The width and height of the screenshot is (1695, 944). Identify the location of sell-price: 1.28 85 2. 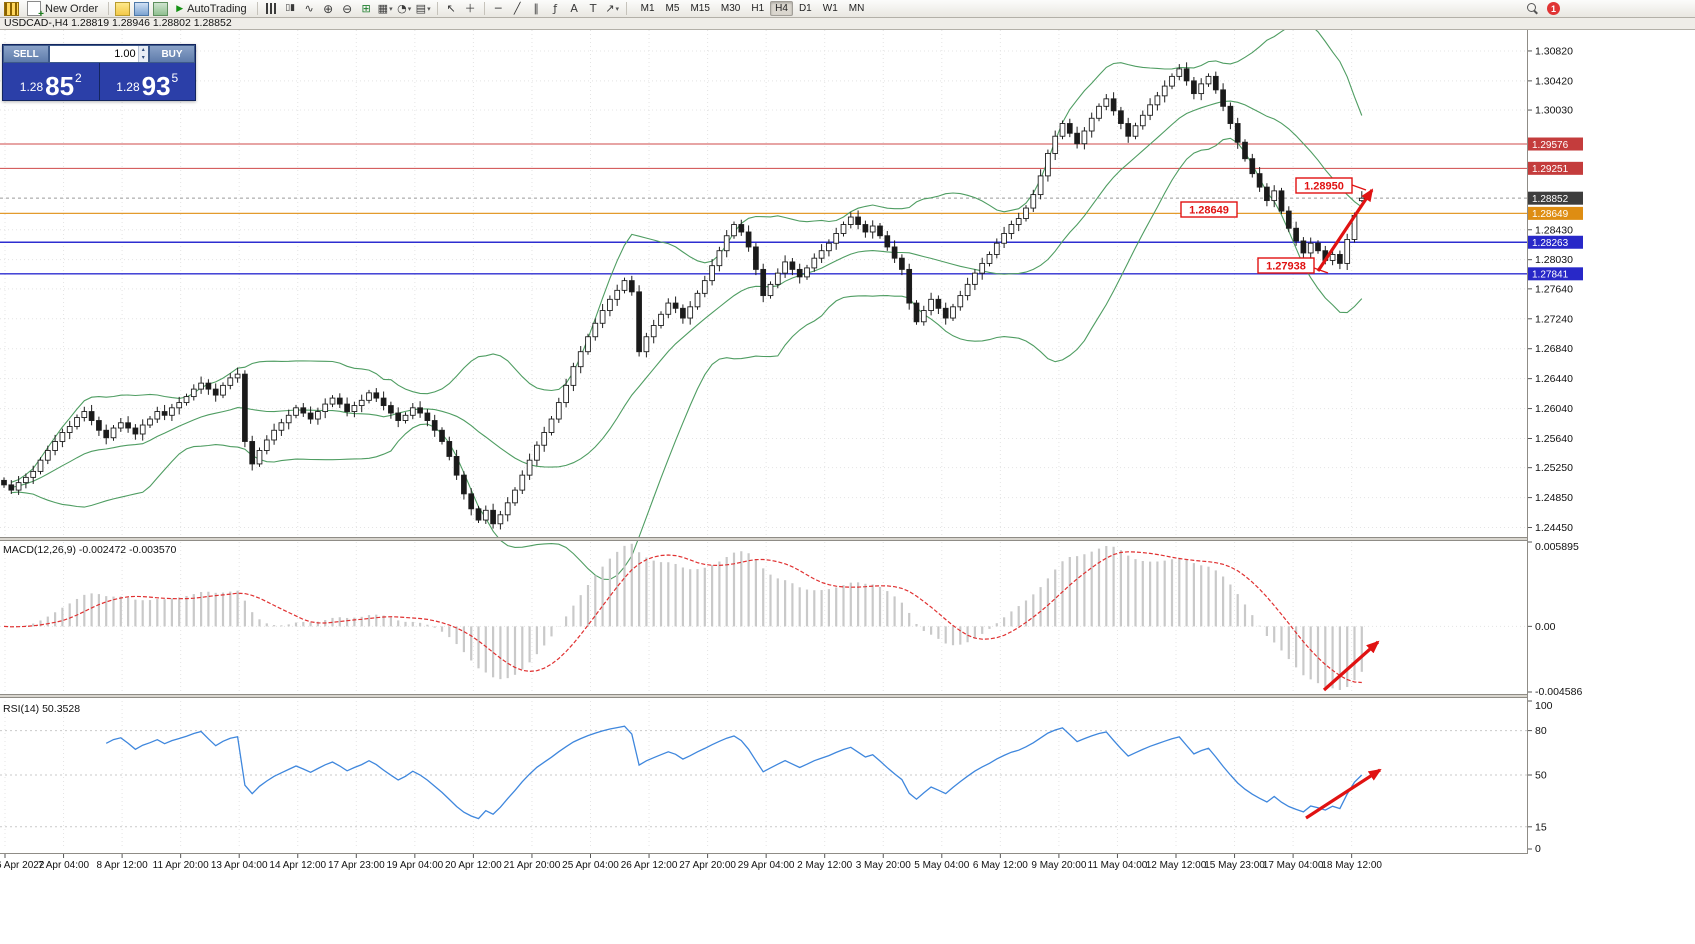
(50, 86).